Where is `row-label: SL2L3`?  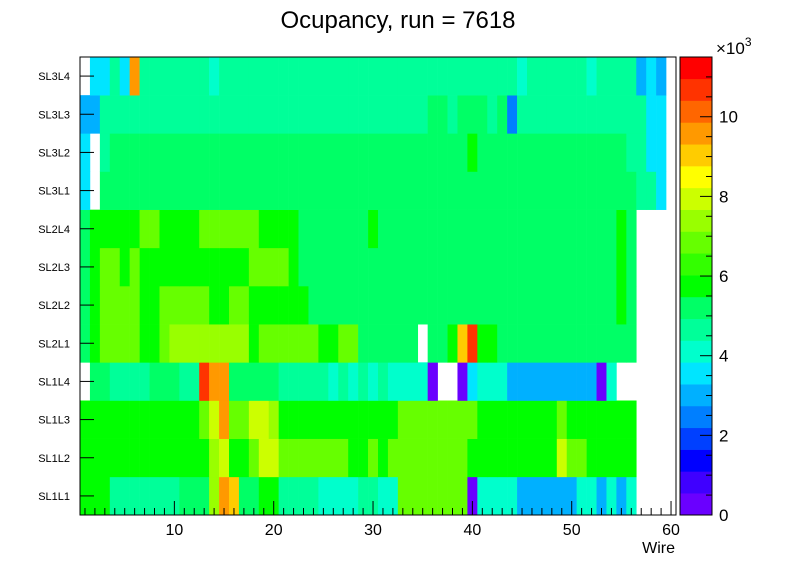
row-label: SL2L3 is located at coordinates (54, 268).